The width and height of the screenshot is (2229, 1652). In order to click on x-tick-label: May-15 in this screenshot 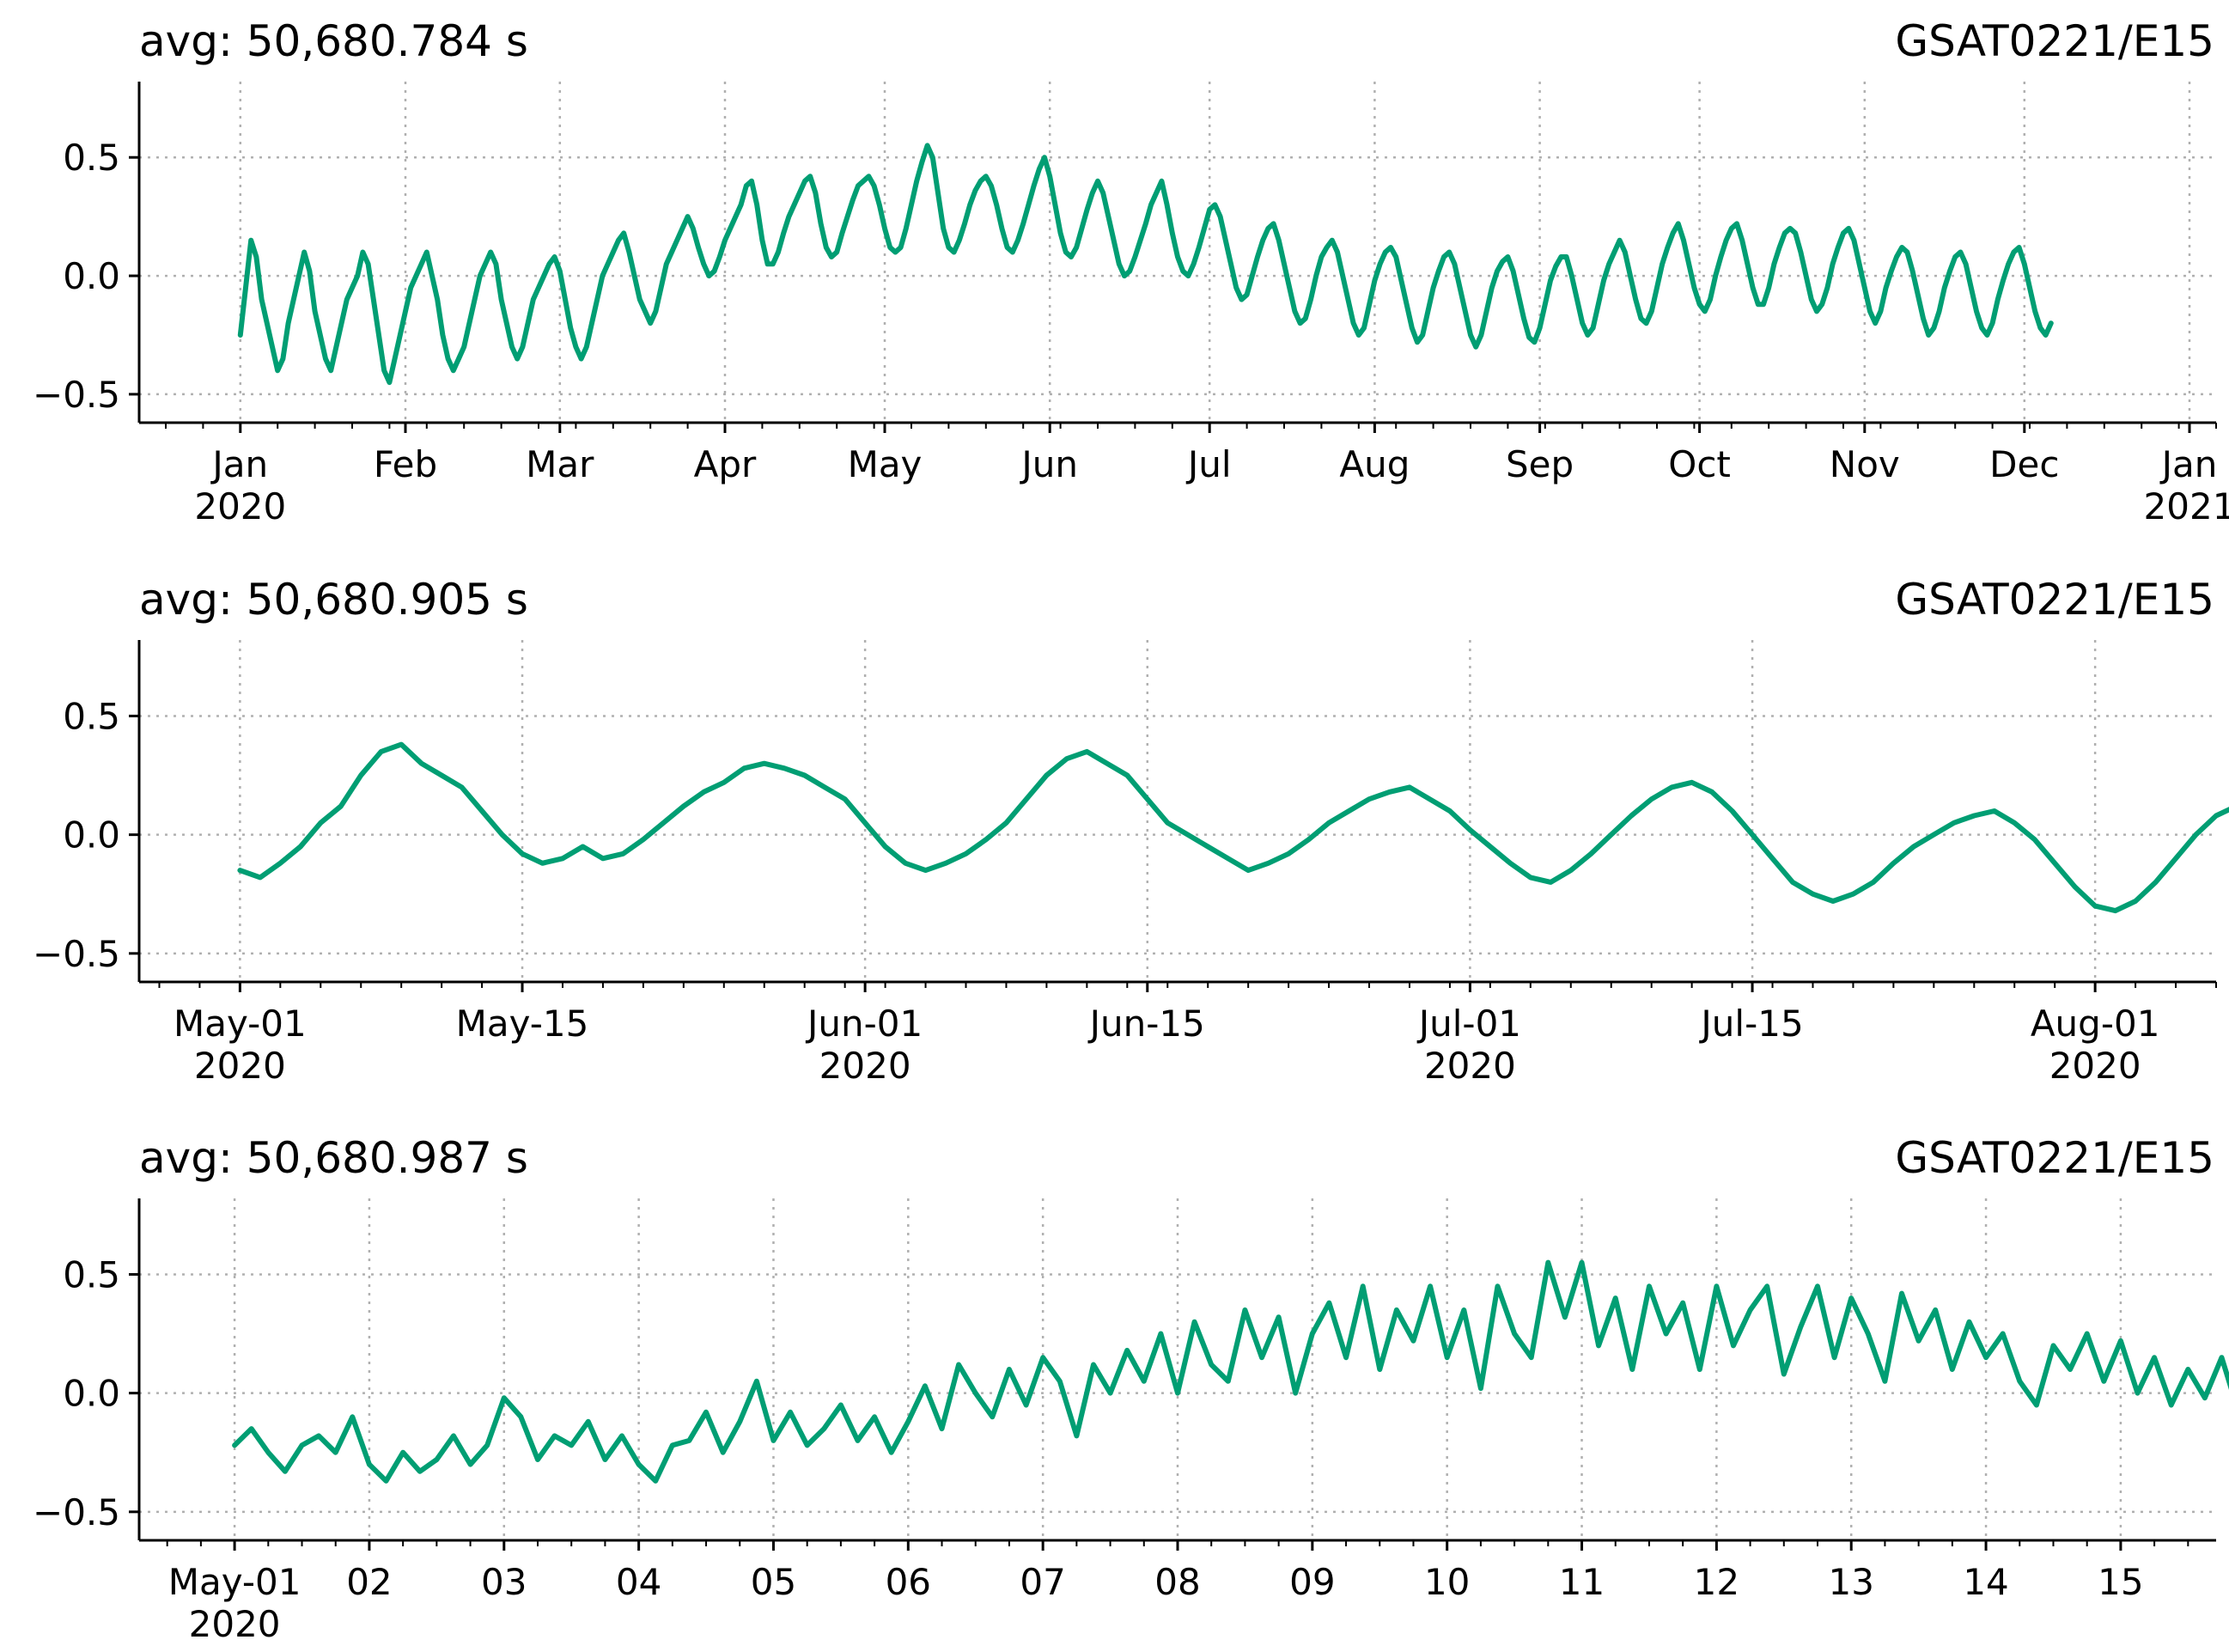, I will do `click(522, 1024)`.